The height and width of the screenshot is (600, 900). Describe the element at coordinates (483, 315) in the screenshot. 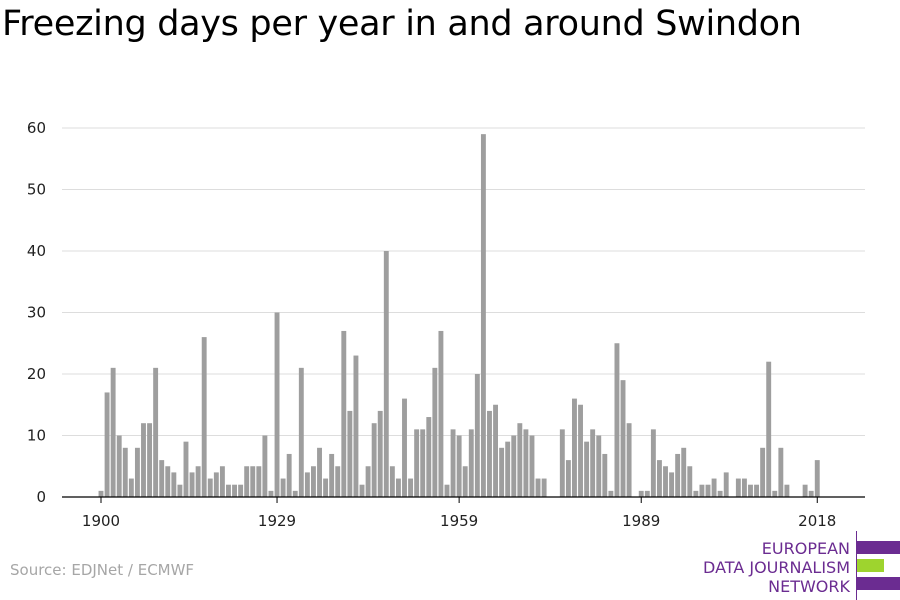

I see `bar-1963` at that location.